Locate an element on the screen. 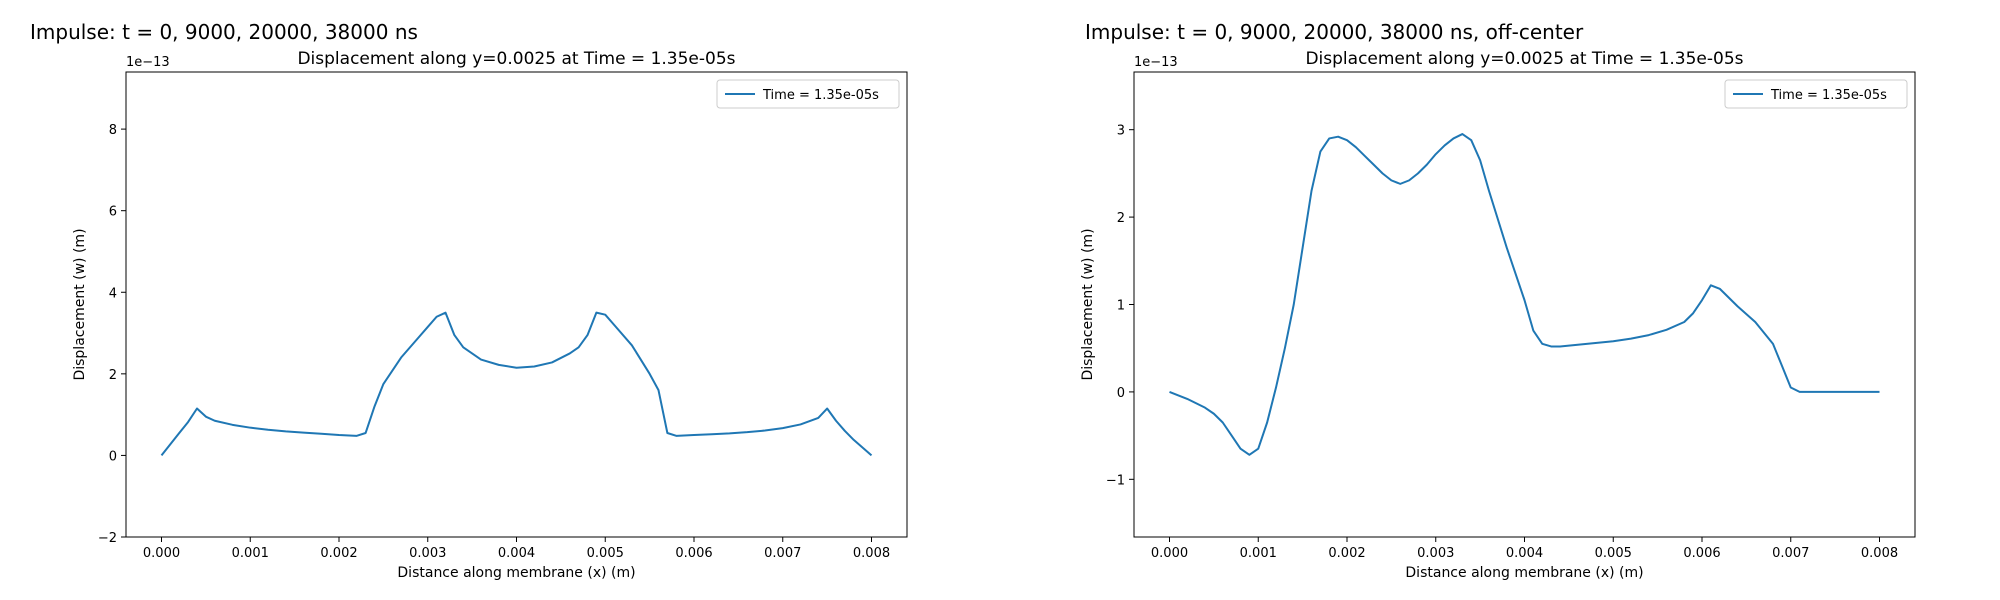 The height and width of the screenshot is (600, 2000). panel-title: Impulse: t = 0, 9000, 20000, 38000 ns is located at coordinates (224, 32).